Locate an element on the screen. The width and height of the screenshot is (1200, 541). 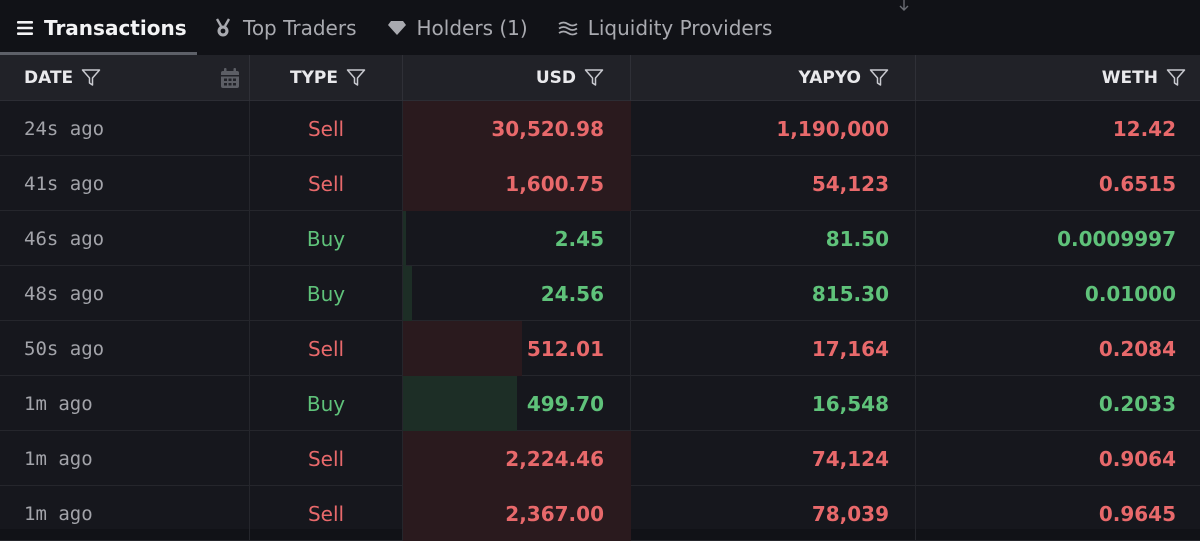
cell-yapyo: 16,548 is located at coordinates (773, 403).